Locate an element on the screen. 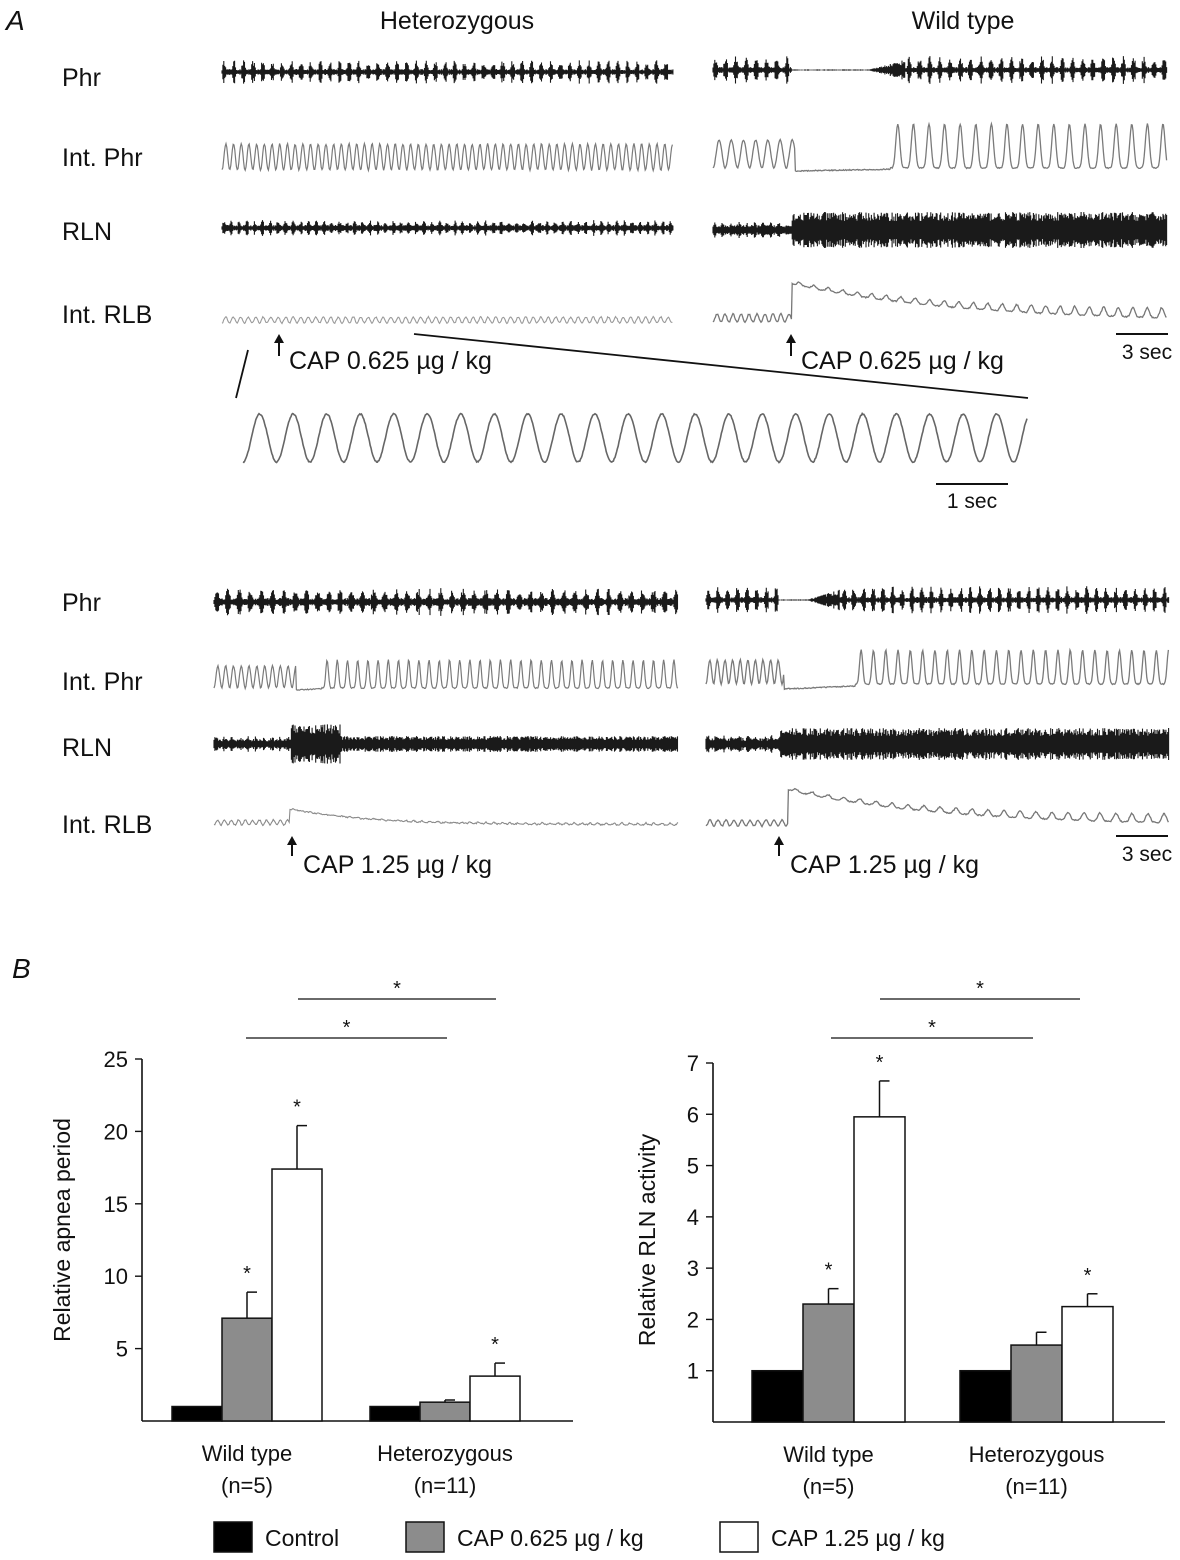 The width and height of the screenshot is (1180, 1560). trace-int-rlb-wt-high is located at coordinates (937, 807).